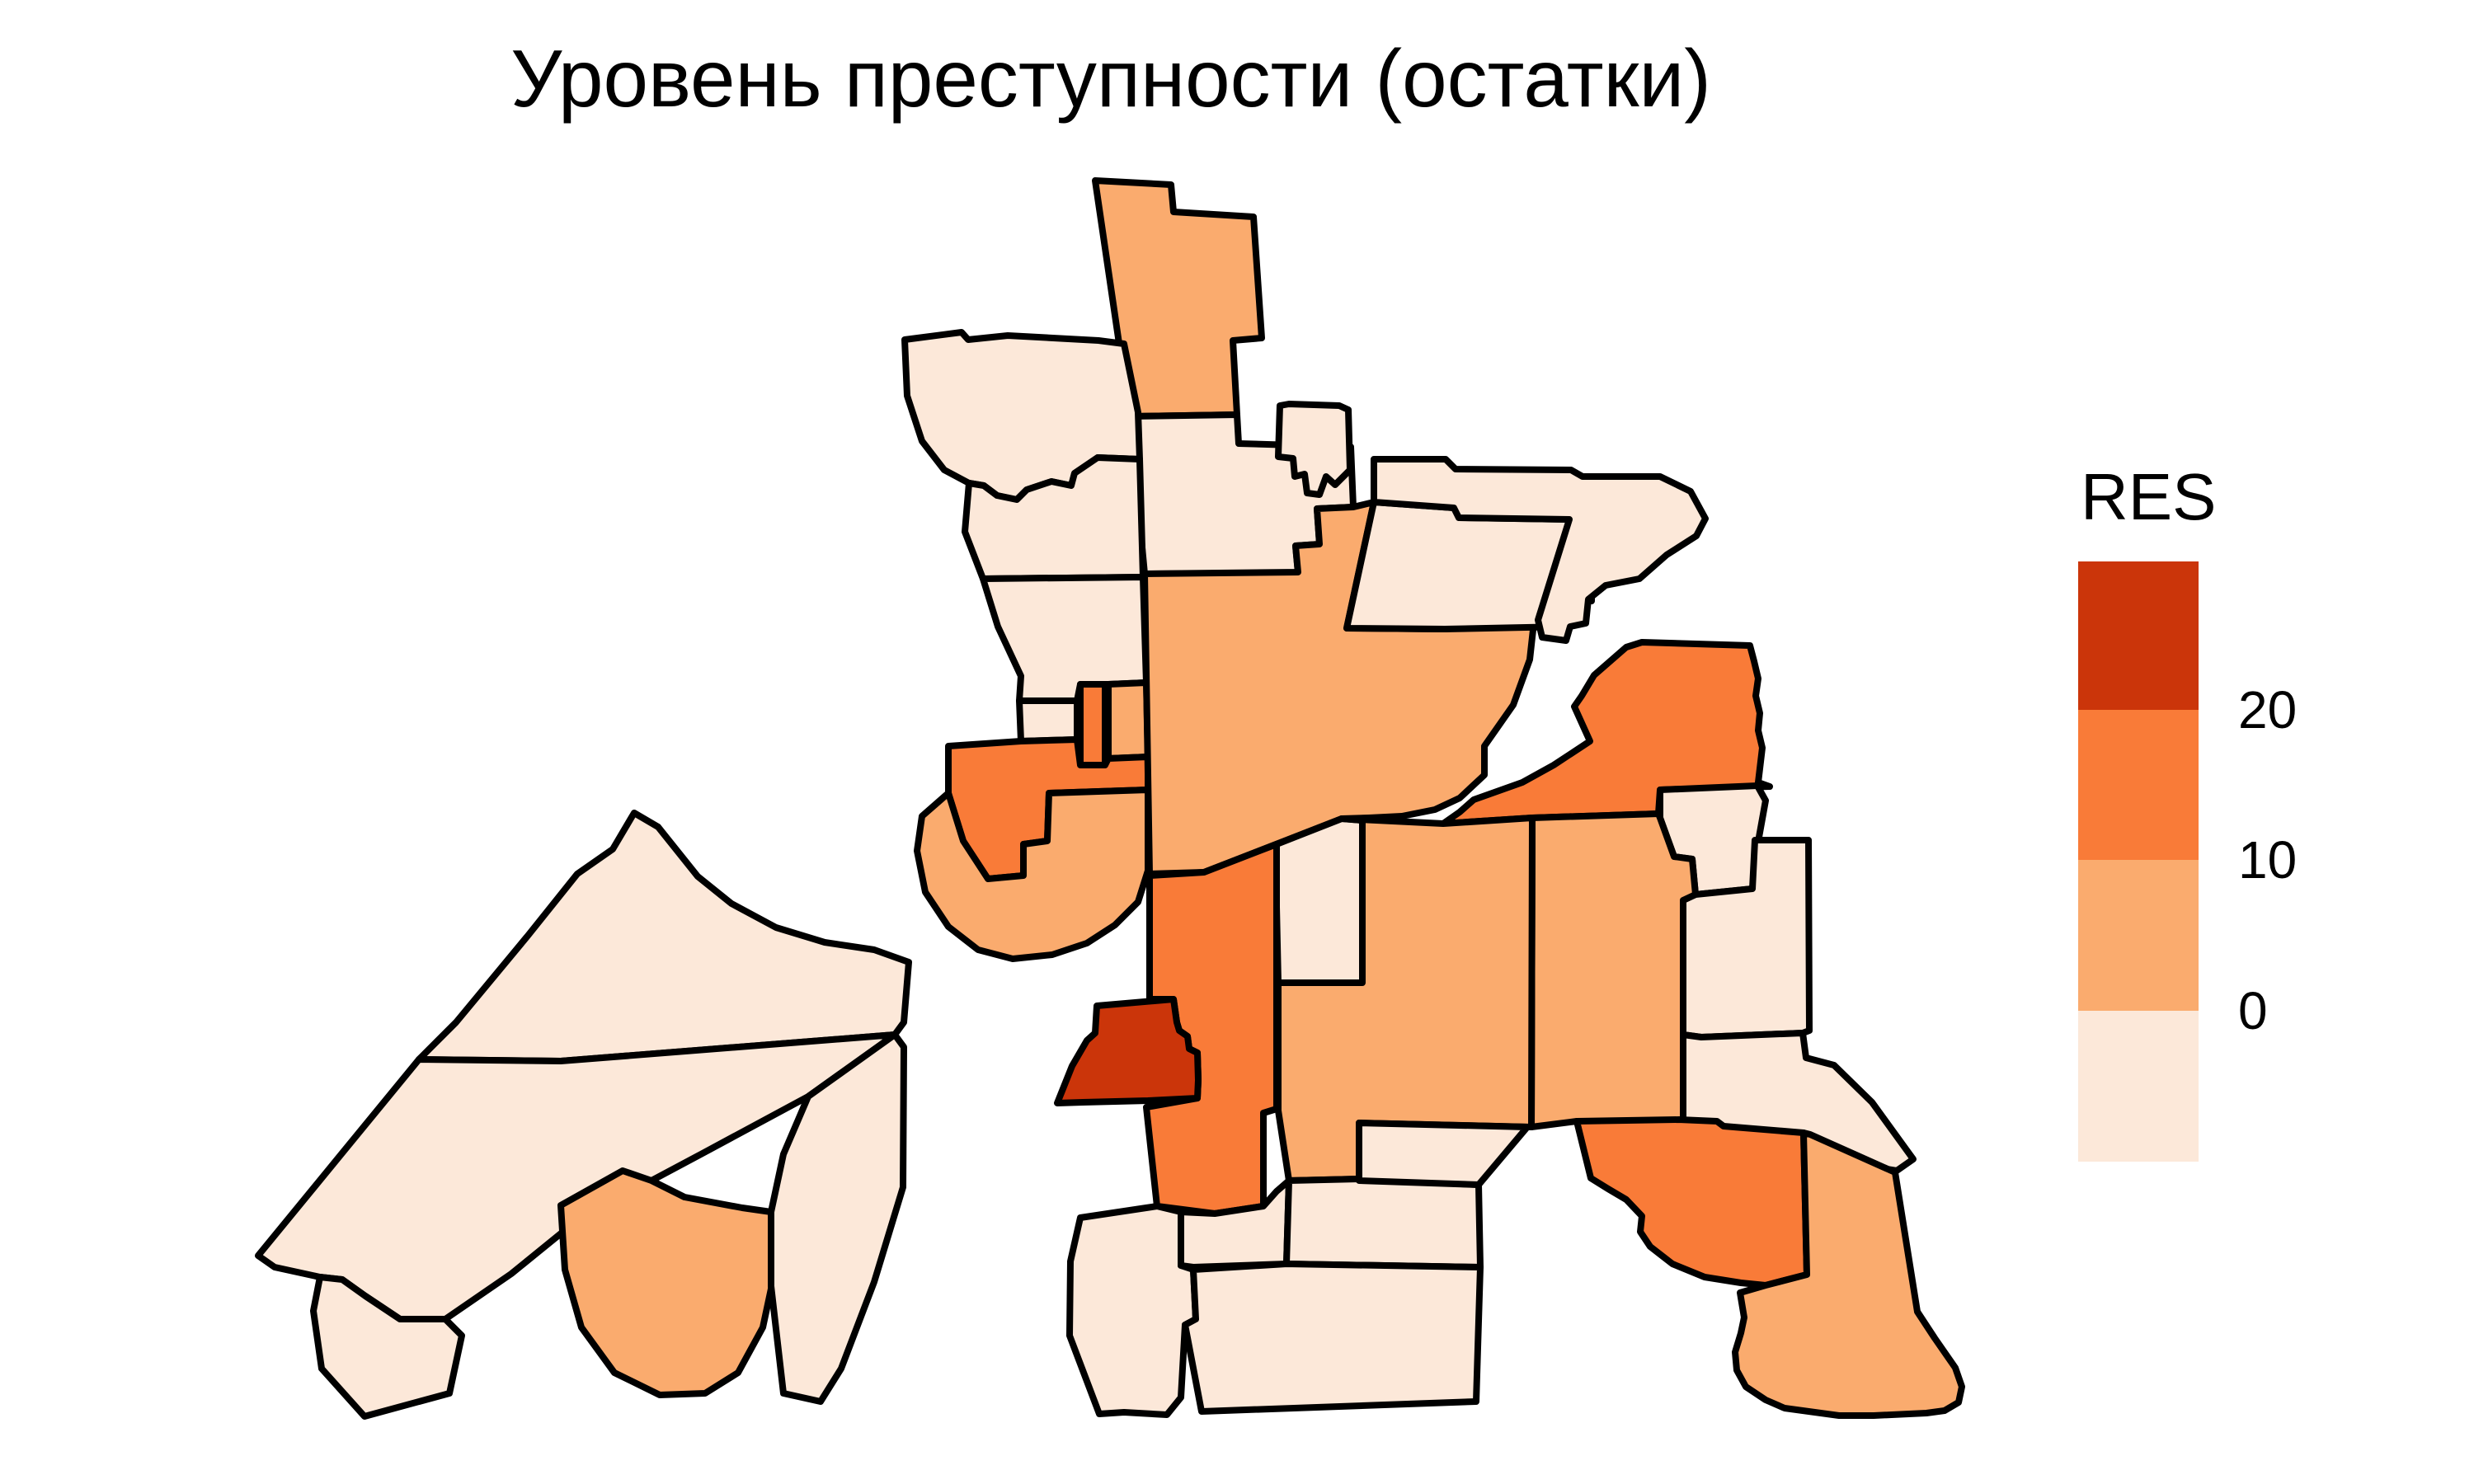 The height and width of the screenshot is (1484, 2474). I want to click on legend-tick-0: 0, so click(2253, 1011).